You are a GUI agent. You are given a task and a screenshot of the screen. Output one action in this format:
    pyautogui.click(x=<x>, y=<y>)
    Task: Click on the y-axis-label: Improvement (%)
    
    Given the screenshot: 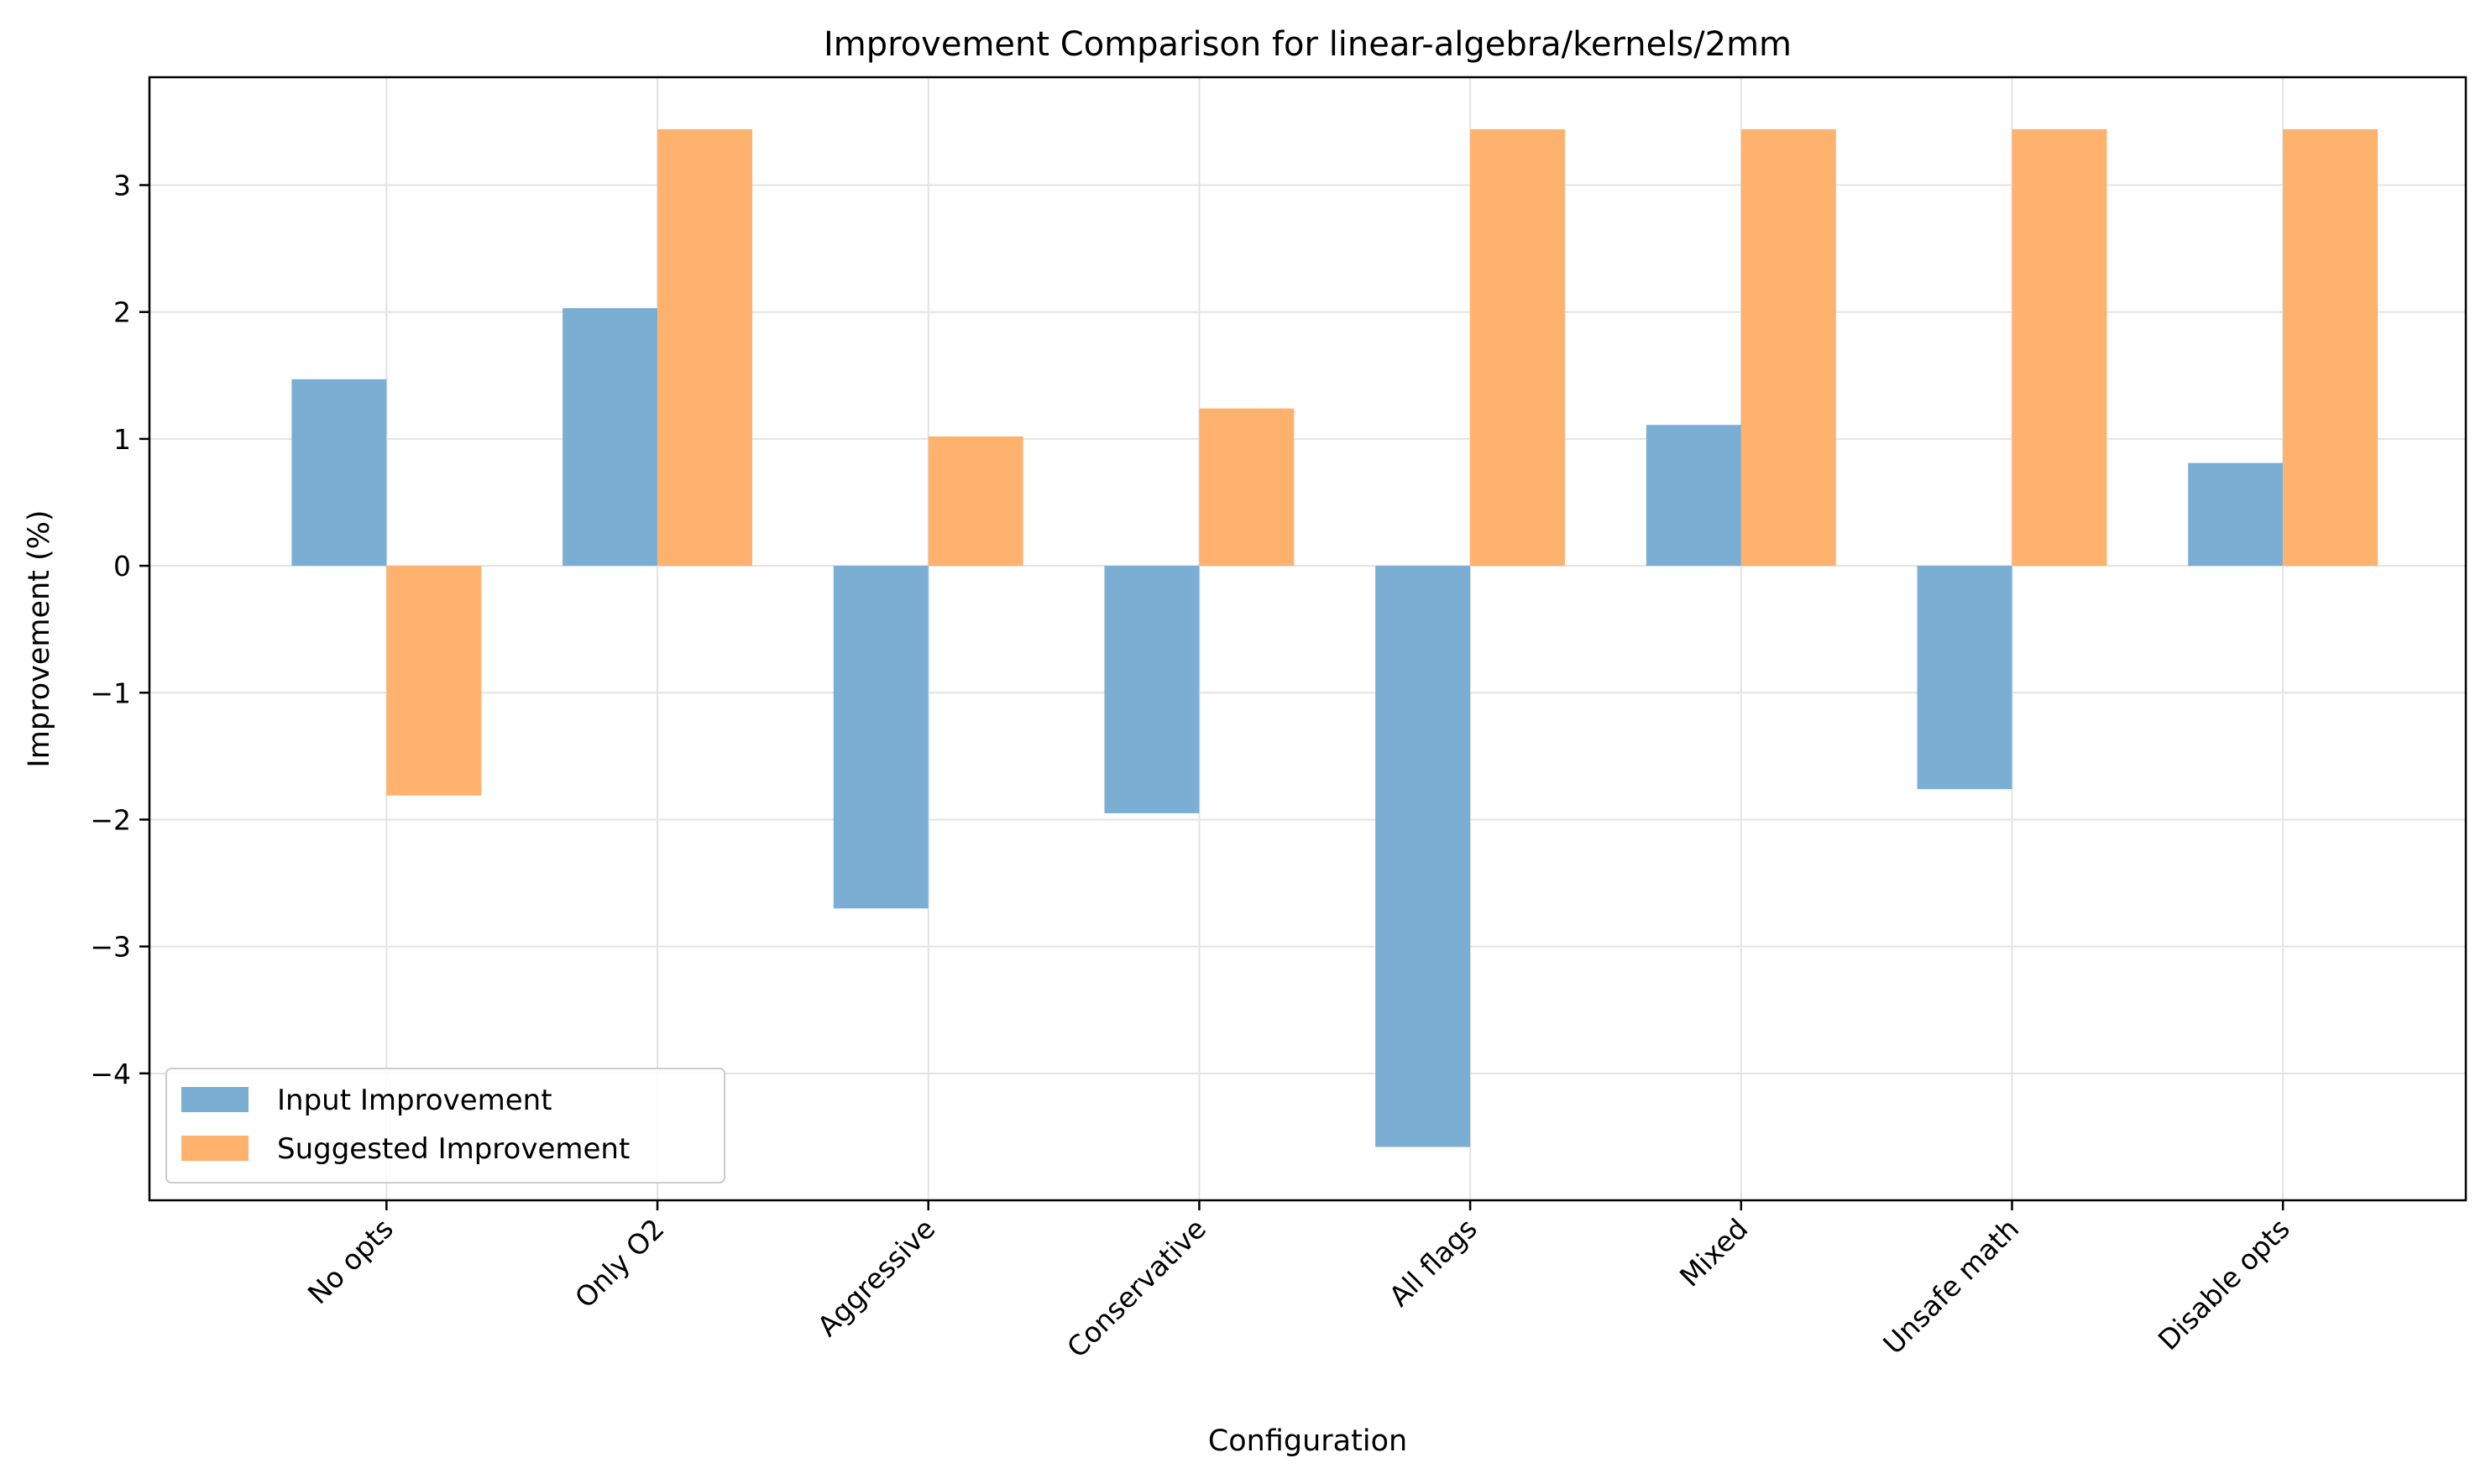 What is the action you would take?
    pyautogui.click(x=39, y=638)
    